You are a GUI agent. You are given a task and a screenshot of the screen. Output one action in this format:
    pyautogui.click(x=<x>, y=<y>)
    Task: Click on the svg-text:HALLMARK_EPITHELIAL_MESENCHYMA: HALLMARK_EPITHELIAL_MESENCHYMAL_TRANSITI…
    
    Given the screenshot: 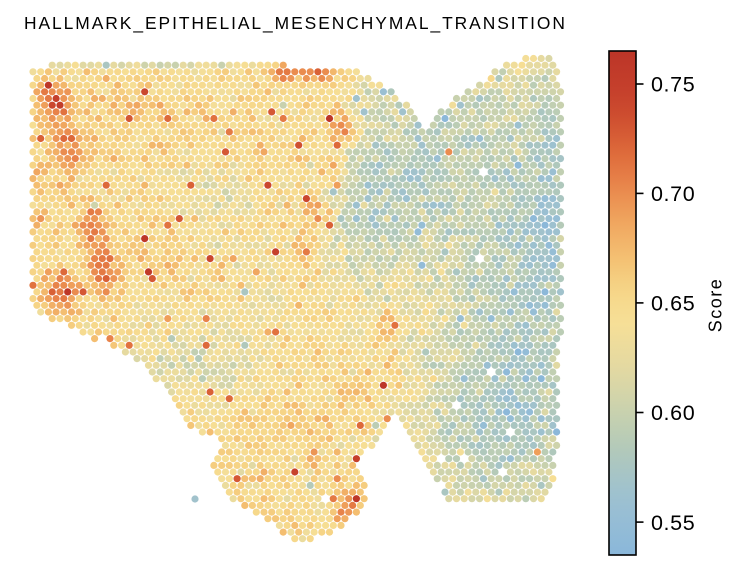 What is the action you would take?
    pyautogui.click(x=295, y=23)
    